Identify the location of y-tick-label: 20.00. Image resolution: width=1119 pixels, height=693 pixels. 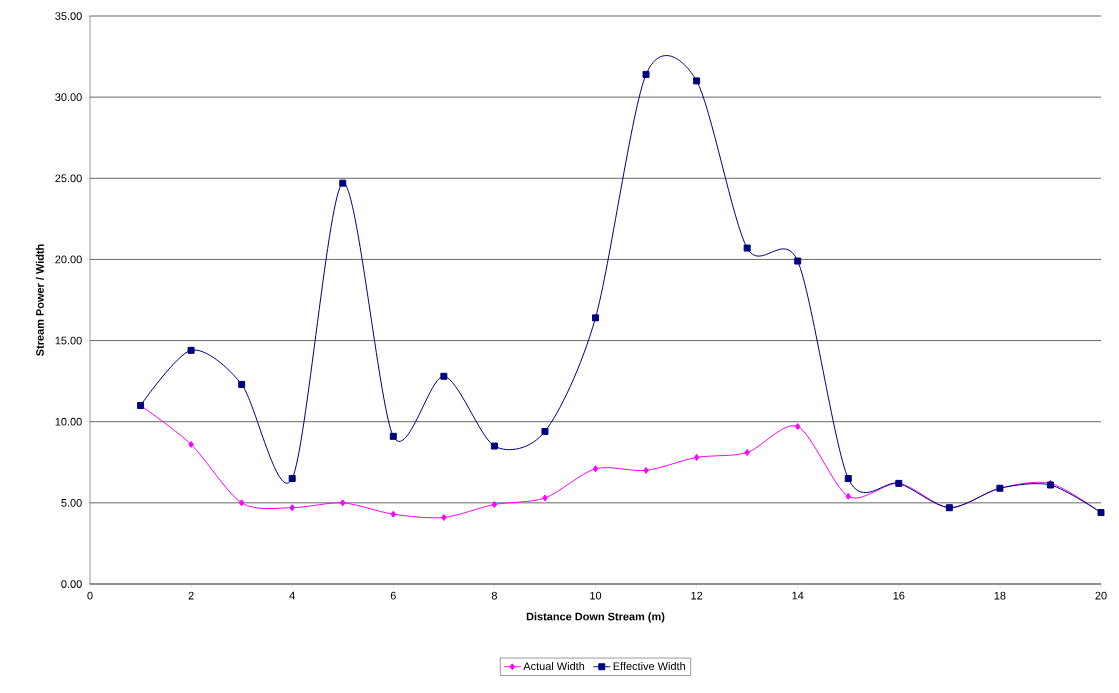
(68, 259).